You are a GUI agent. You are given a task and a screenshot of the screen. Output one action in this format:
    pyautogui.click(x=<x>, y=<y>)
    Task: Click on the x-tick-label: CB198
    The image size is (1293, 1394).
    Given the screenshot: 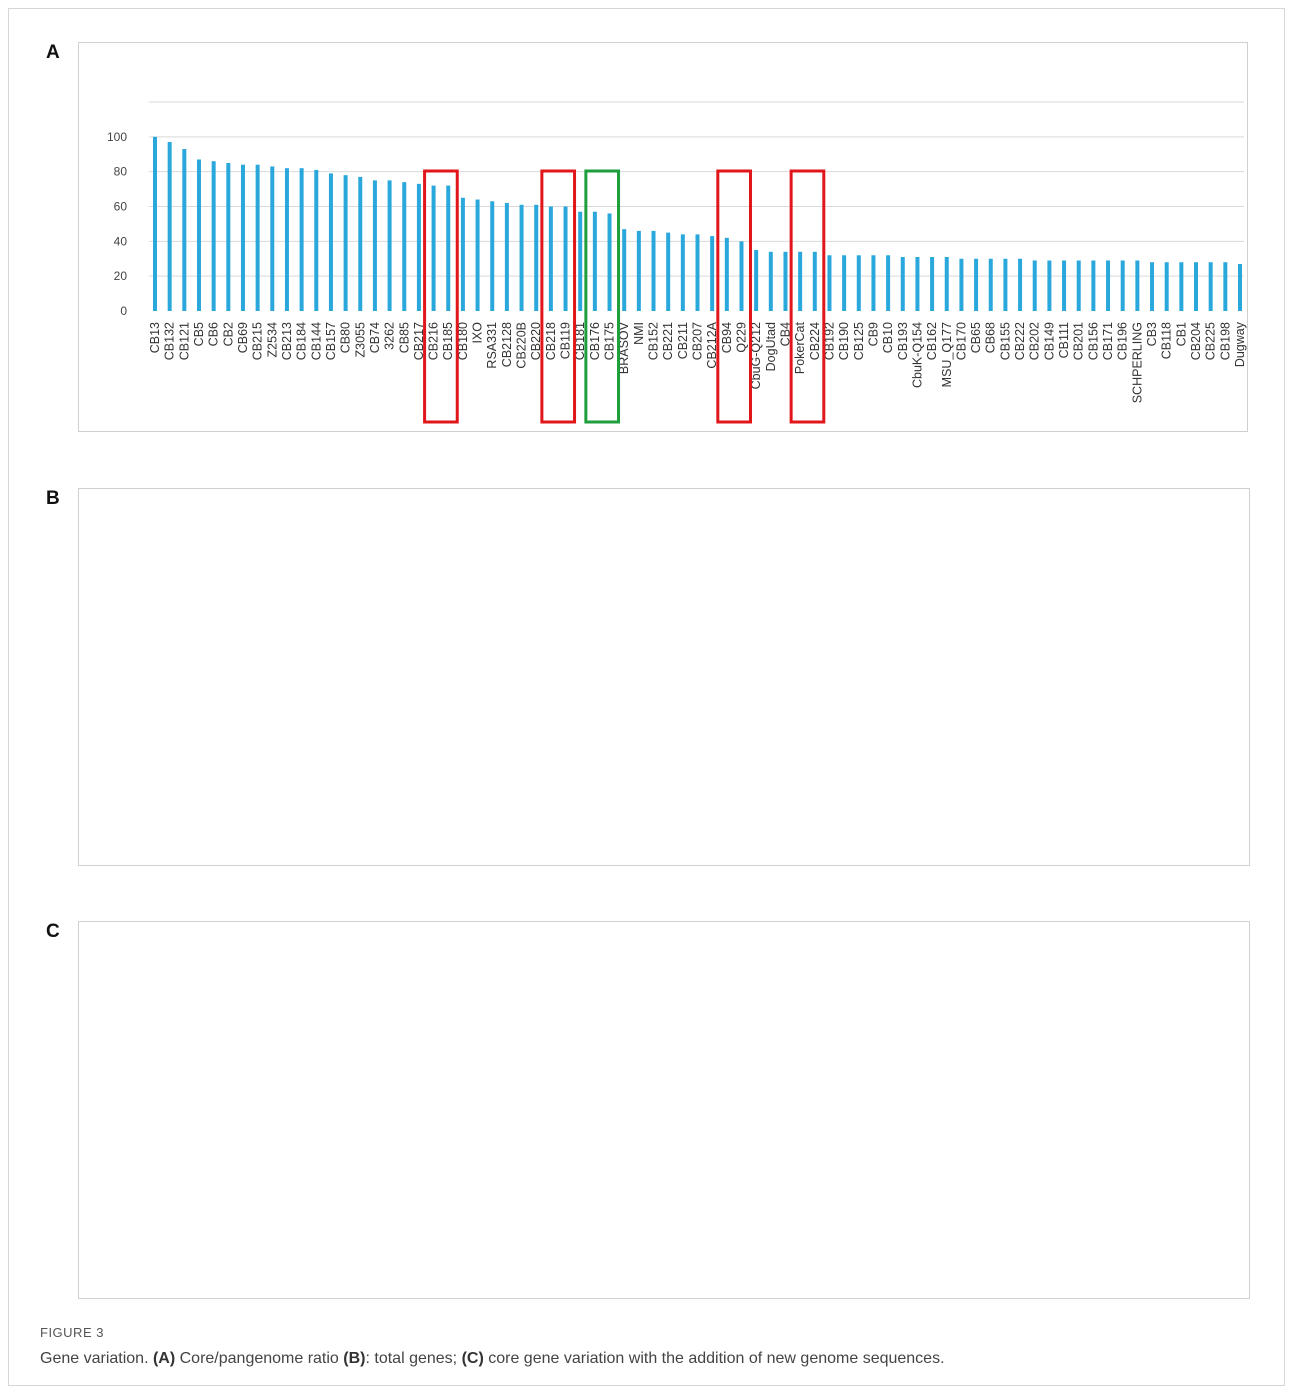 What is the action you would take?
    pyautogui.click(x=1225, y=341)
    